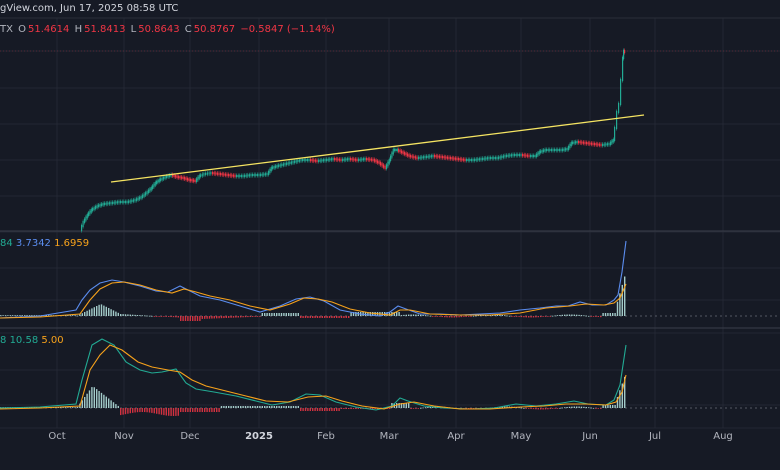 The height and width of the screenshot is (470, 780). I want to click on indicator2-legend: 8 10.58 5.00, so click(32, 340).